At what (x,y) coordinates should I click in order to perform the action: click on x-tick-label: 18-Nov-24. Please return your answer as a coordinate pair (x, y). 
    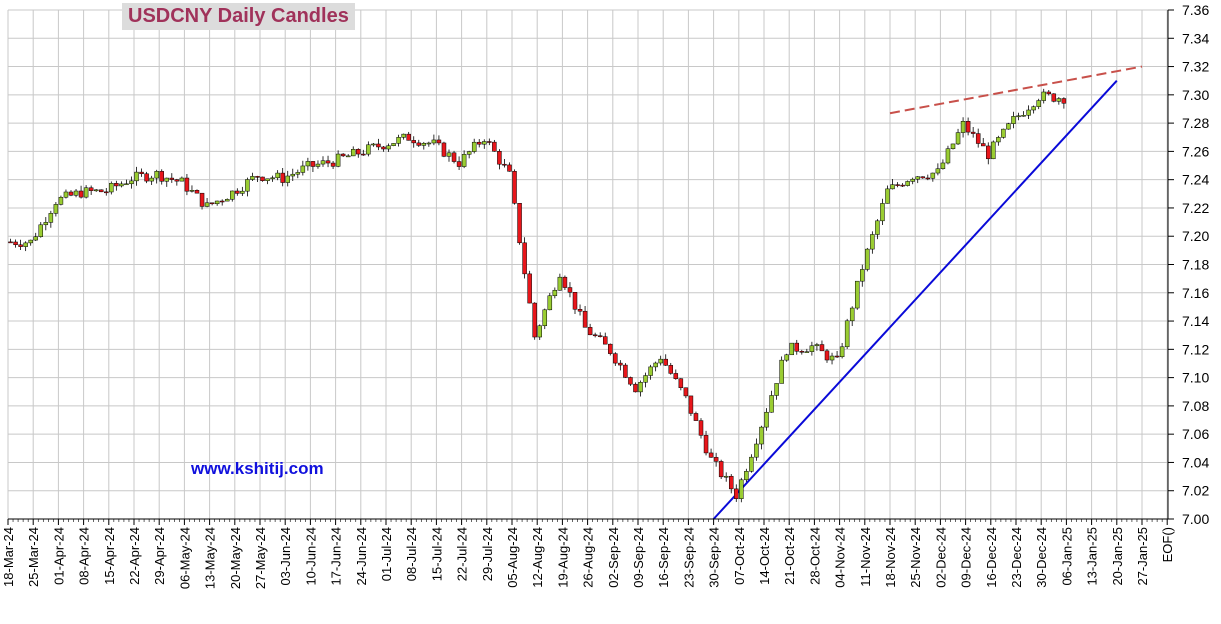
    Looking at the image, I should click on (890, 557).